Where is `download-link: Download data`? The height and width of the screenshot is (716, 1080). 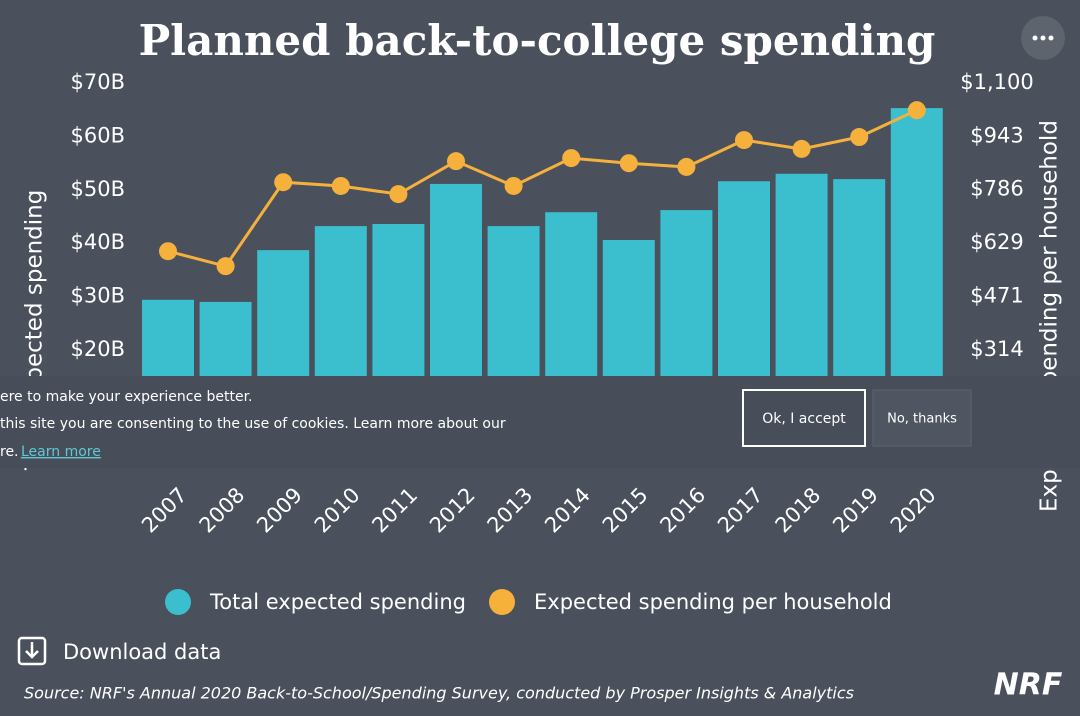 download-link: Download data is located at coordinates (119, 651).